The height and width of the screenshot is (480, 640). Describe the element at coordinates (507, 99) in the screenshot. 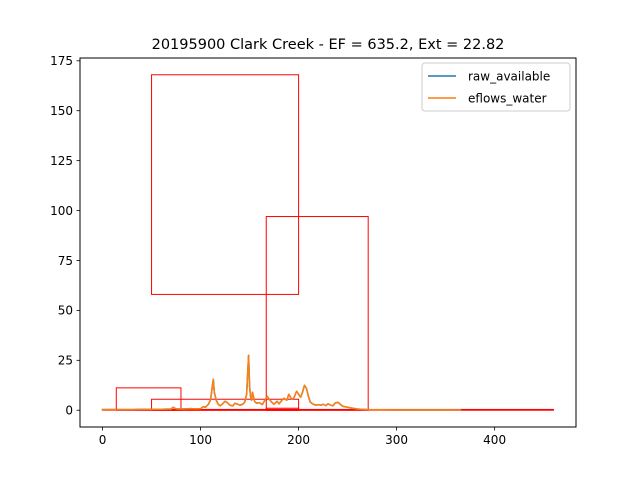

I see `legend-label-eflows-water: eflows_water` at that location.